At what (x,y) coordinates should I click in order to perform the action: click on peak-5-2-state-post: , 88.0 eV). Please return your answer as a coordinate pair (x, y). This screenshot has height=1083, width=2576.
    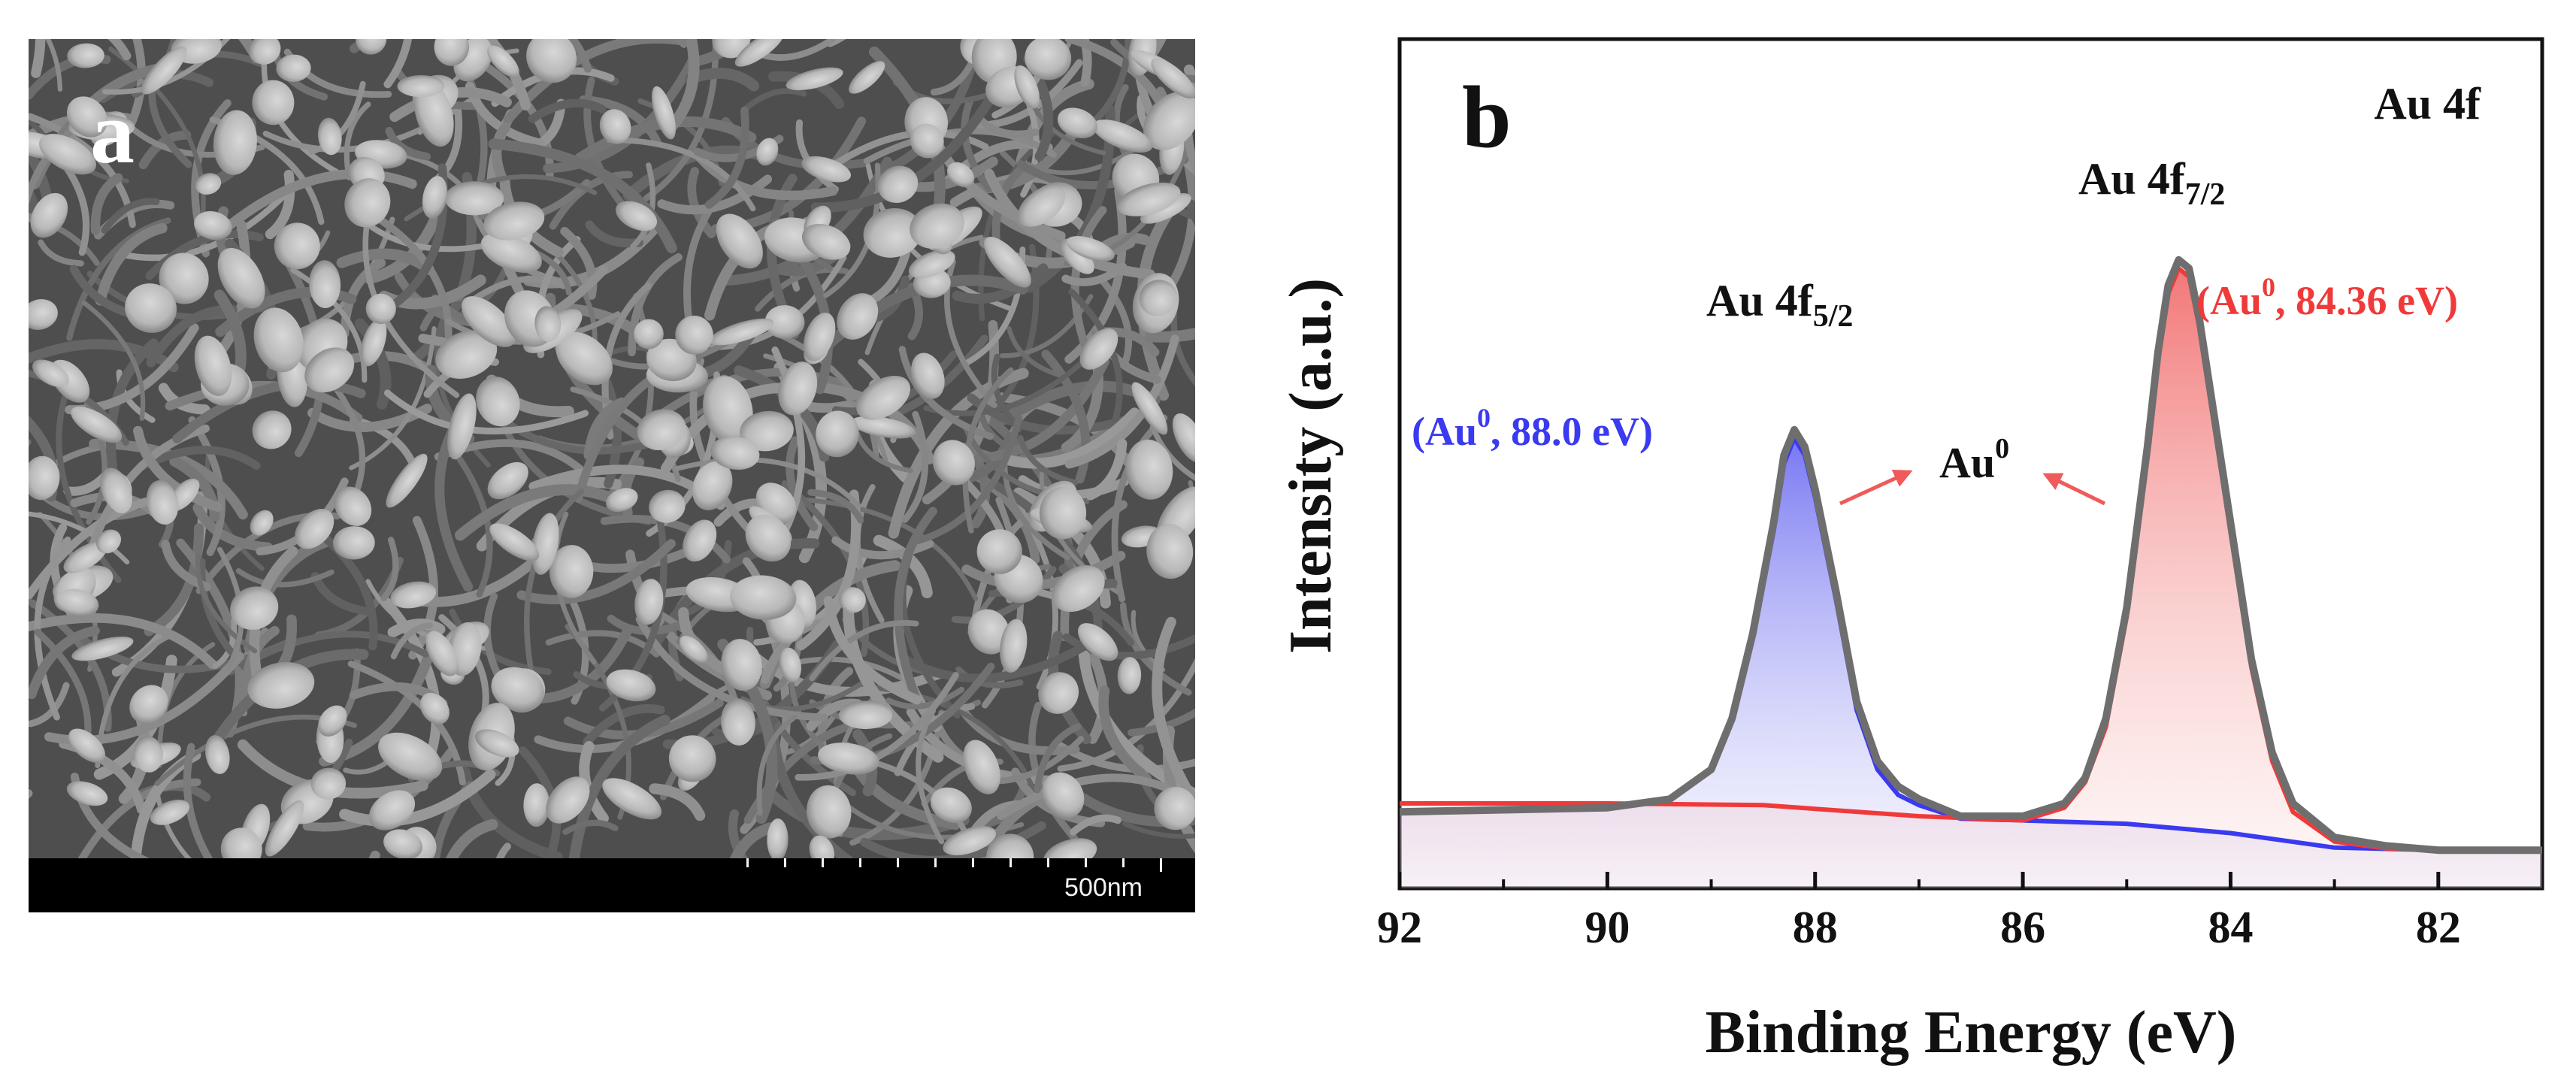
    Looking at the image, I should click on (1572, 431).